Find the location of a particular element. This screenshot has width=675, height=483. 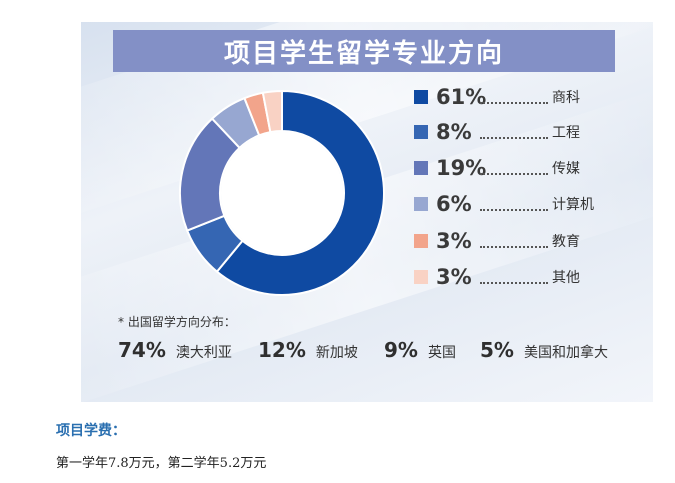

legend-item-media: 19% 传媒 is located at coordinates (497, 168).